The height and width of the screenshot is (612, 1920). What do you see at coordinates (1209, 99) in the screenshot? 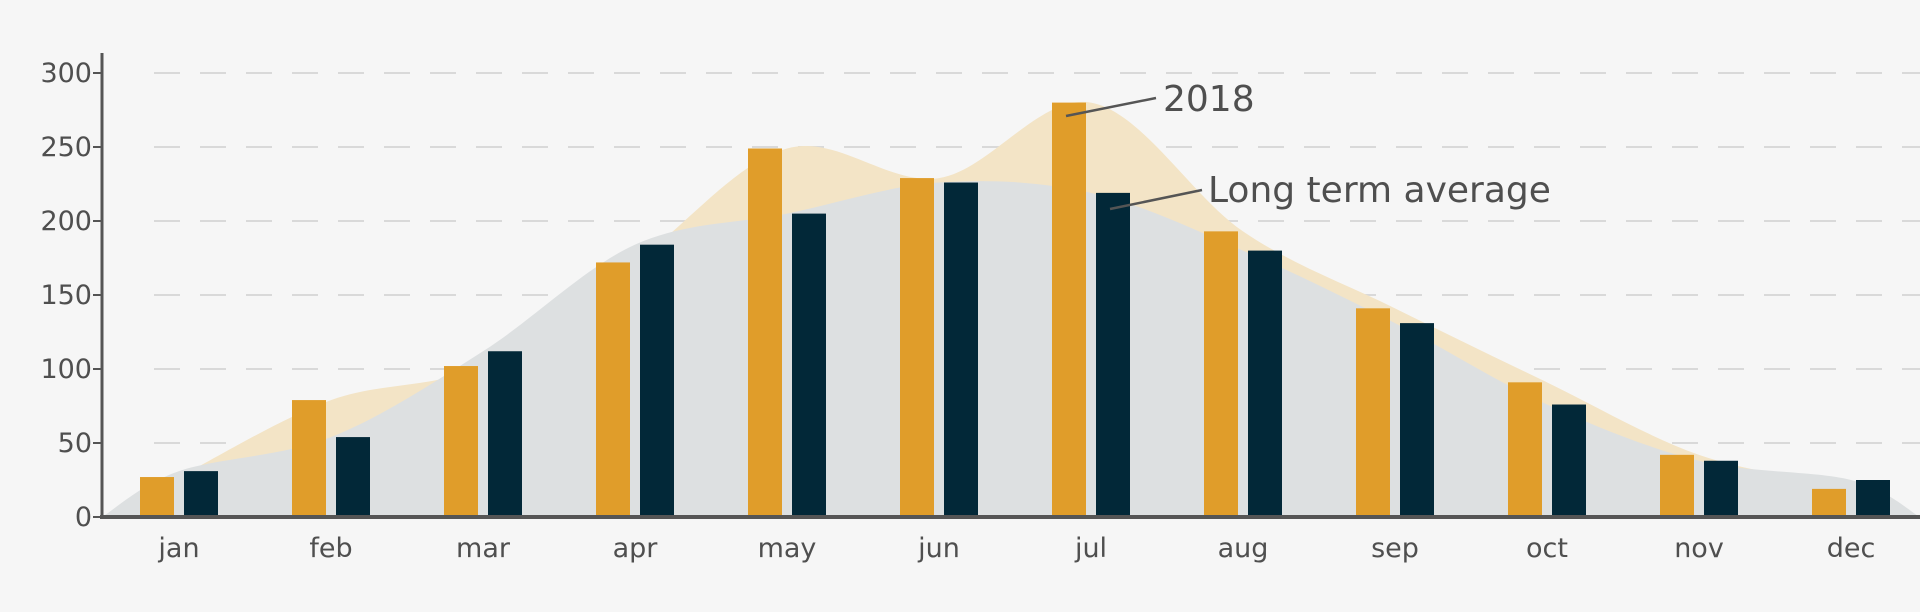
I see `annotation-label-2018: 2018` at bounding box center [1209, 99].